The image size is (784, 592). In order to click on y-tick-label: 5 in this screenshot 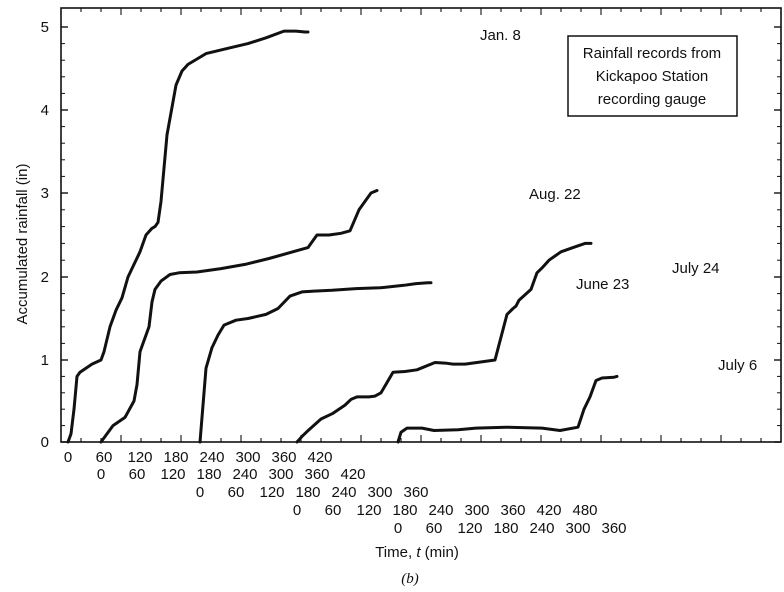, I will do `click(45, 27)`.